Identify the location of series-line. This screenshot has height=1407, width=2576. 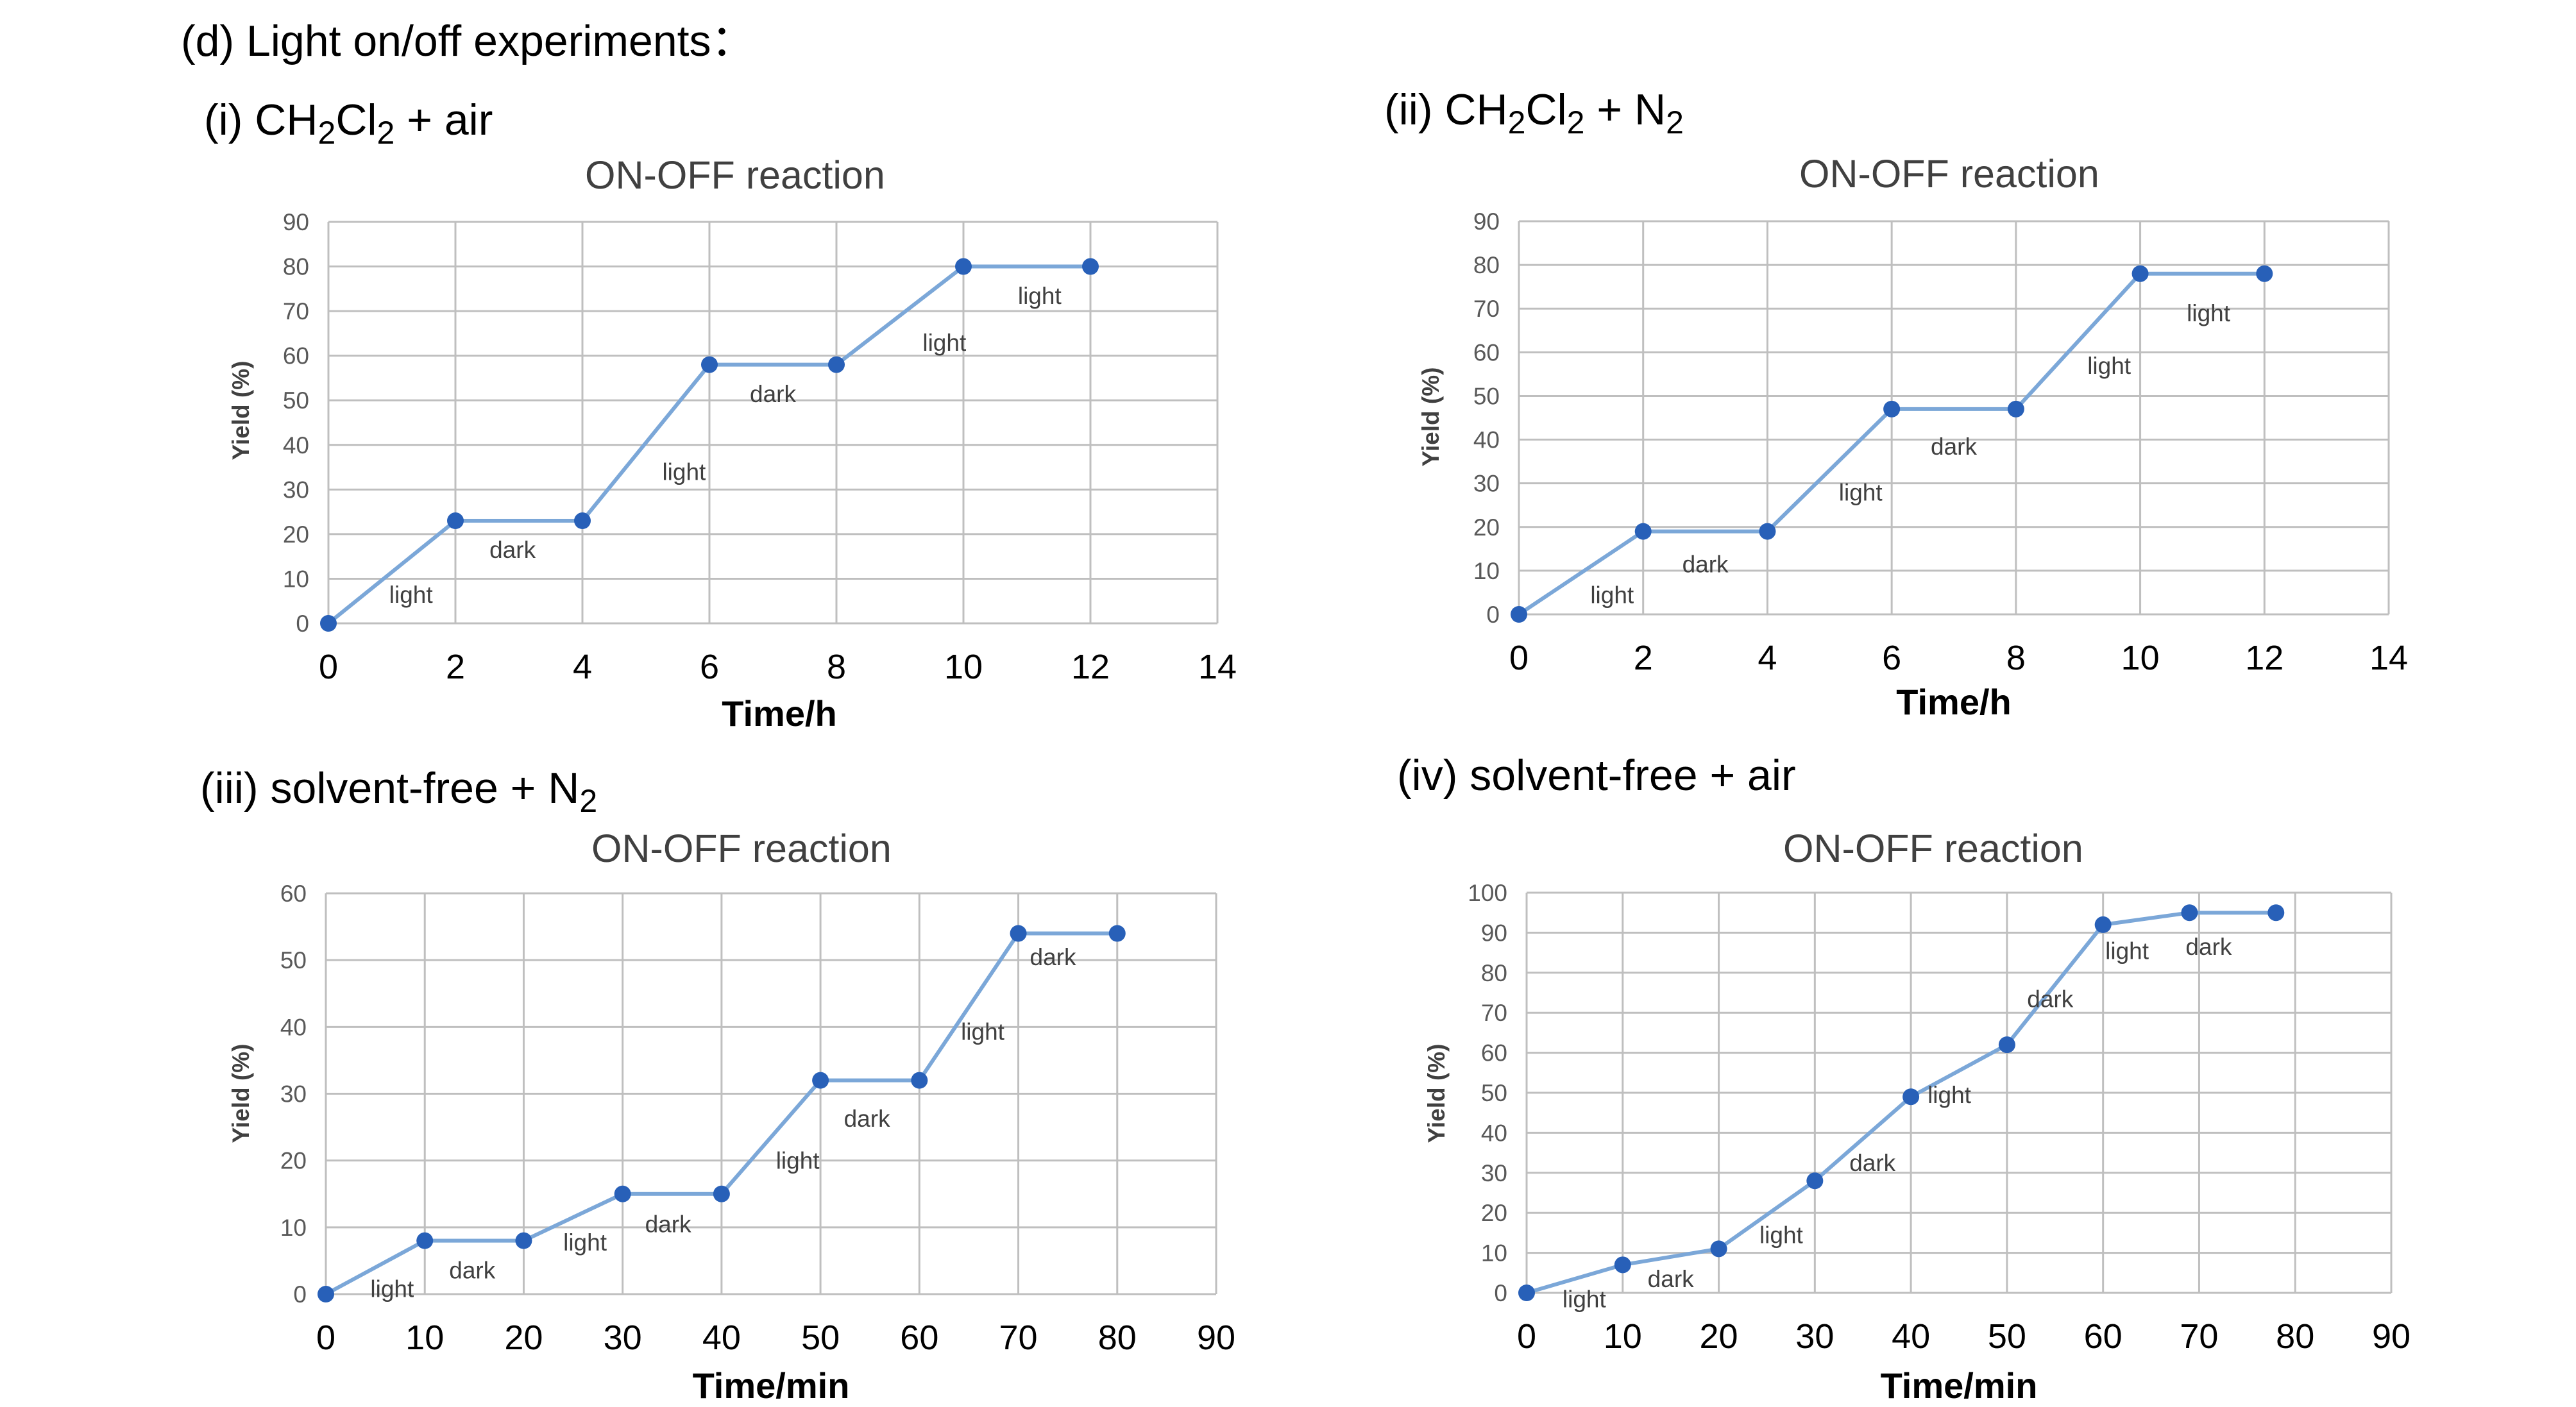
(1901, 1103).